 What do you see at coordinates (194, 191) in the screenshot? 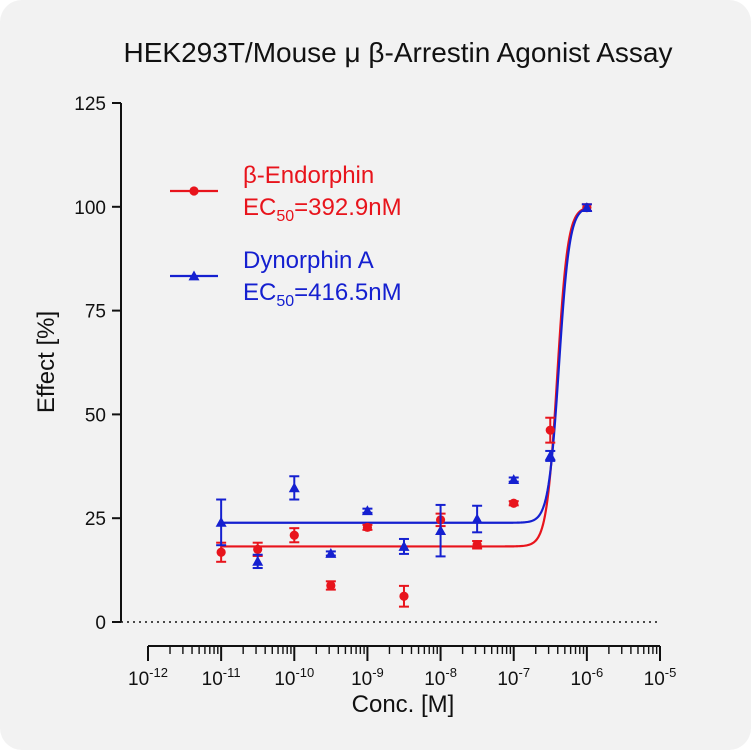
I see `legend-marker-circle` at bounding box center [194, 191].